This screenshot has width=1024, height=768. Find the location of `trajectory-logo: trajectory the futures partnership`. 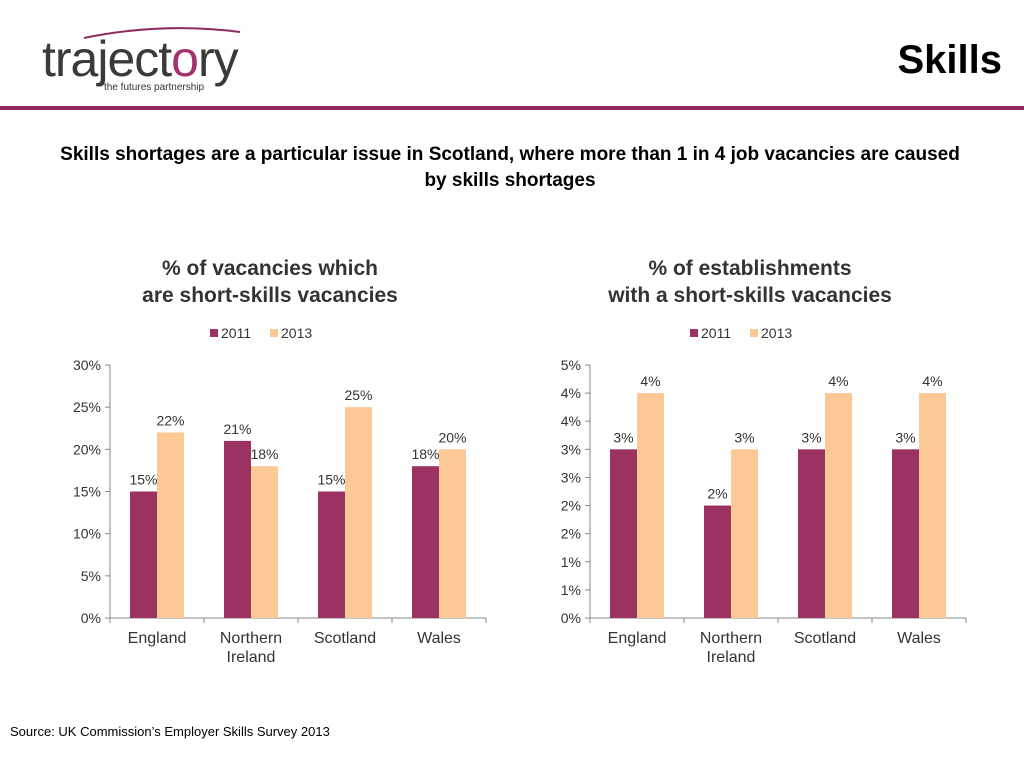

trajectory-logo: trajectory the futures partnership is located at coordinates (142, 62).